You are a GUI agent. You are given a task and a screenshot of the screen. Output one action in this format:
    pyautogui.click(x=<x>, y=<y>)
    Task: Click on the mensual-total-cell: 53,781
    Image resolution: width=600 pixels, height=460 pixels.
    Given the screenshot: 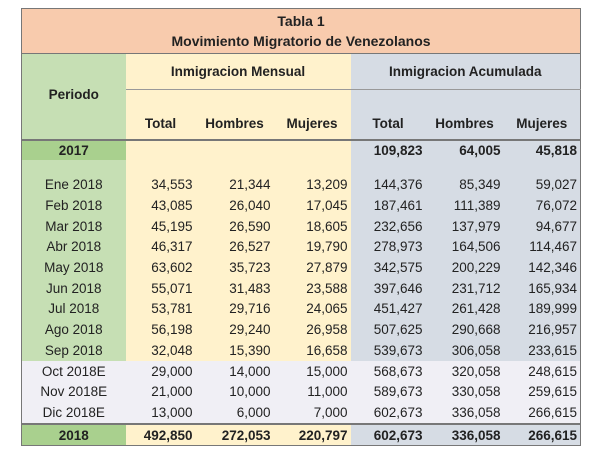 What is the action you would take?
    pyautogui.click(x=160, y=309)
    